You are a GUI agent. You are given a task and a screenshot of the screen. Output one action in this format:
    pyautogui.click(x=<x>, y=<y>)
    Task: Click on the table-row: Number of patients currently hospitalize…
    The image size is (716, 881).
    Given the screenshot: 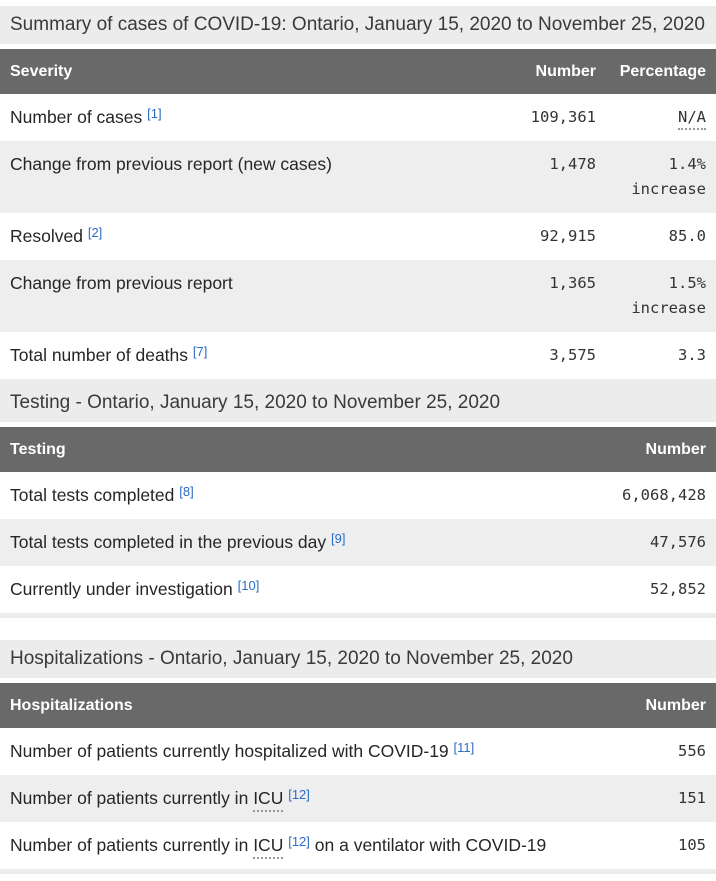 What is the action you would take?
    pyautogui.click(x=358, y=751)
    